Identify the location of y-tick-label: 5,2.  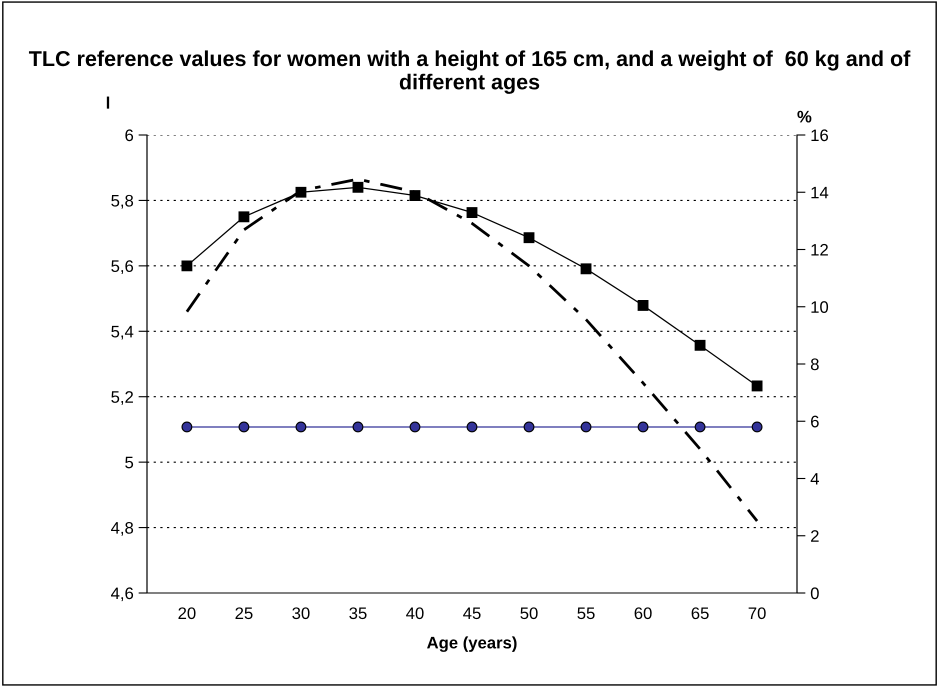
(122, 398).